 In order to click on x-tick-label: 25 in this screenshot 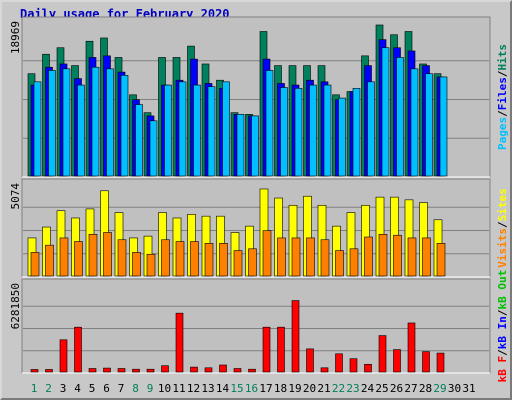, I will do `click(381, 388)`.